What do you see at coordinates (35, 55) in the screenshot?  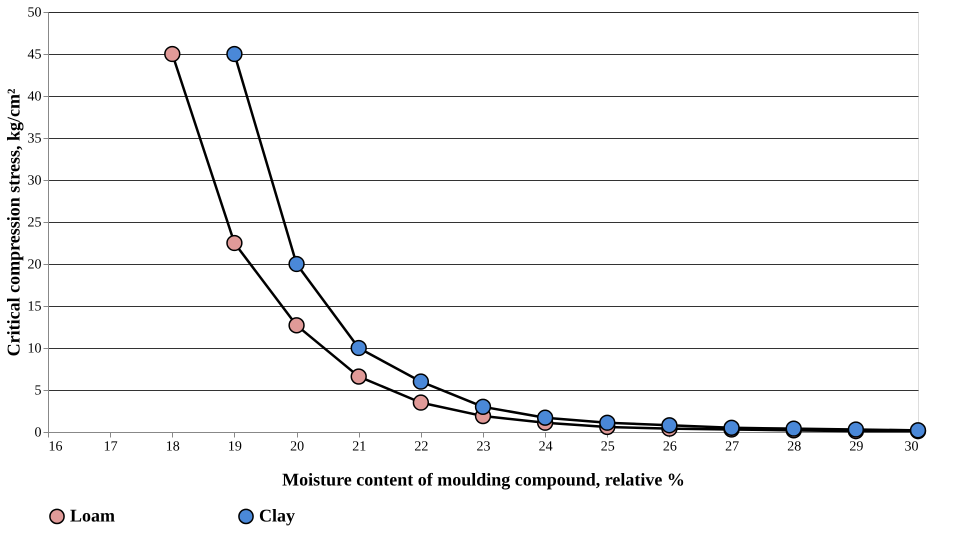 I see `y-tick-label: 45` at bounding box center [35, 55].